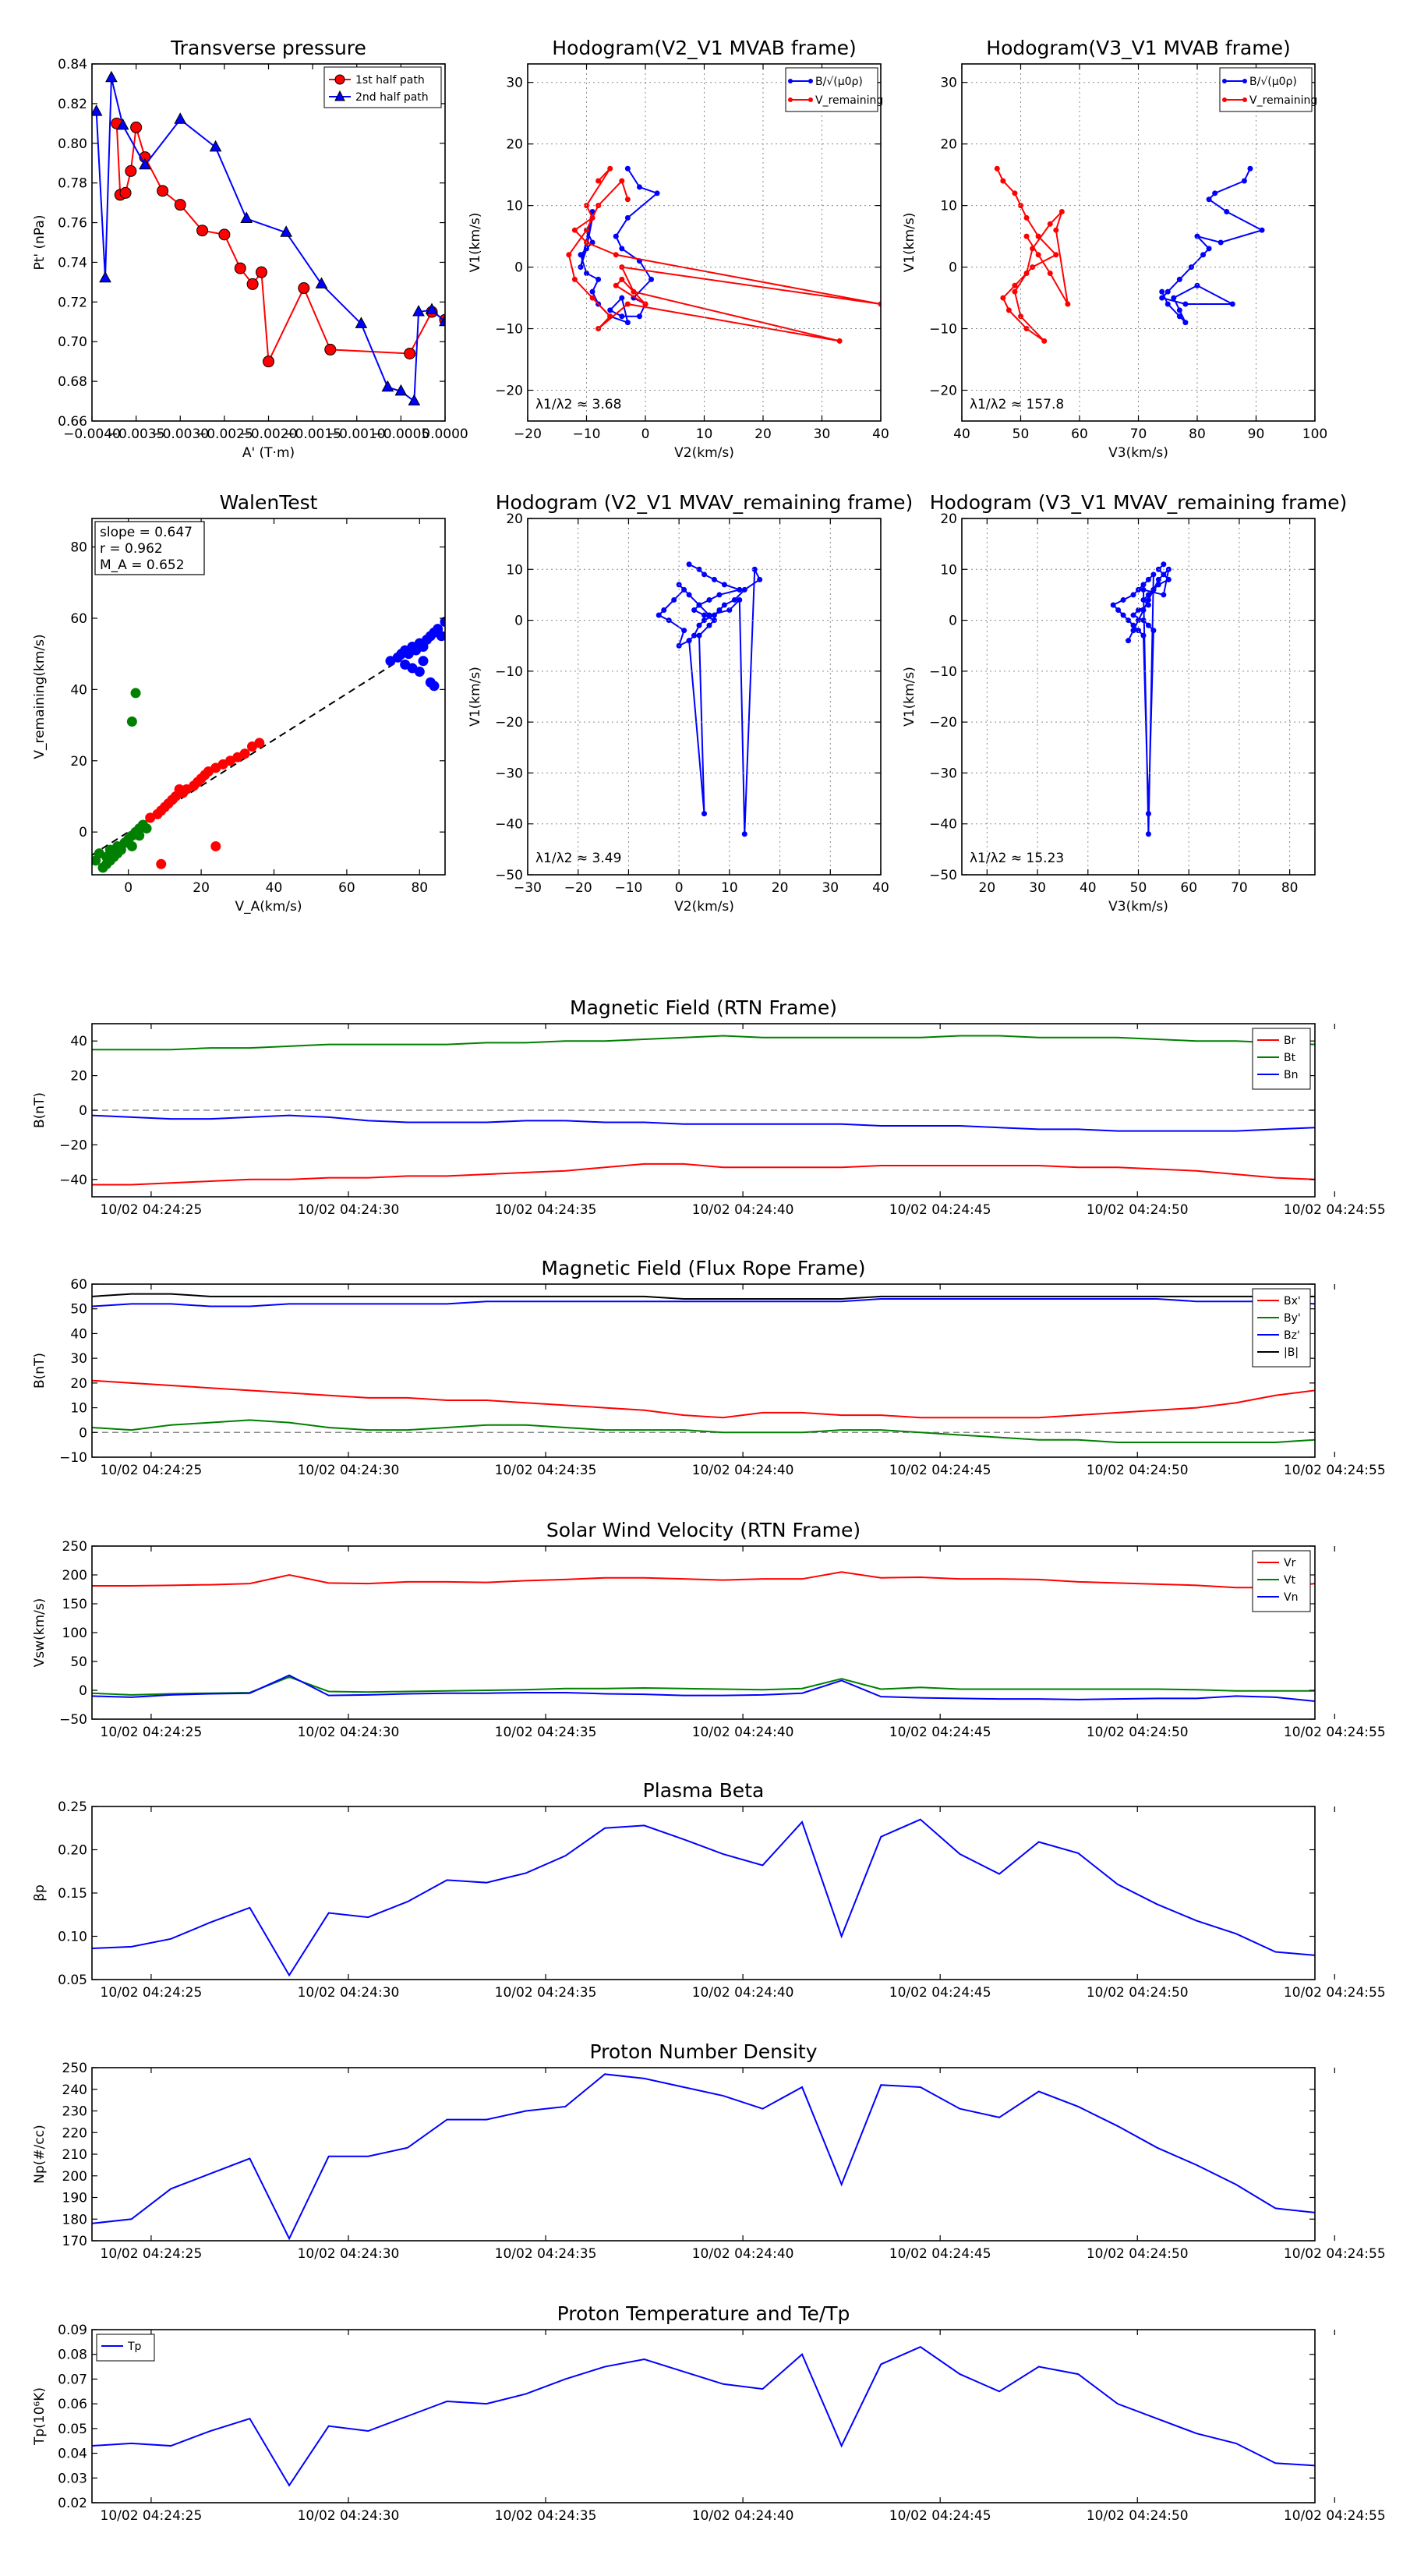 The height and width of the screenshot is (2576, 1403). I want to click on x-tick-label: 10/02 04:24:25, so click(152, 1470).